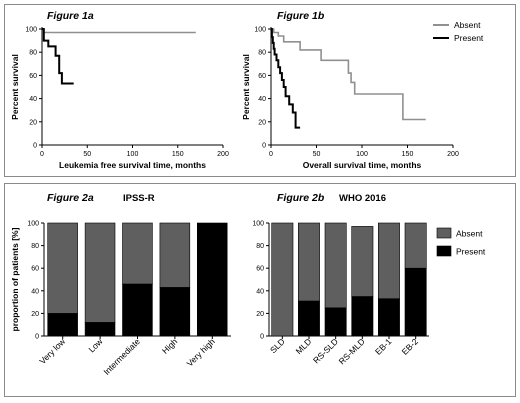  What do you see at coordinates (15, 279) in the screenshot?
I see `y-axis-title: proportion of patients [%]` at bounding box center [15, 279].